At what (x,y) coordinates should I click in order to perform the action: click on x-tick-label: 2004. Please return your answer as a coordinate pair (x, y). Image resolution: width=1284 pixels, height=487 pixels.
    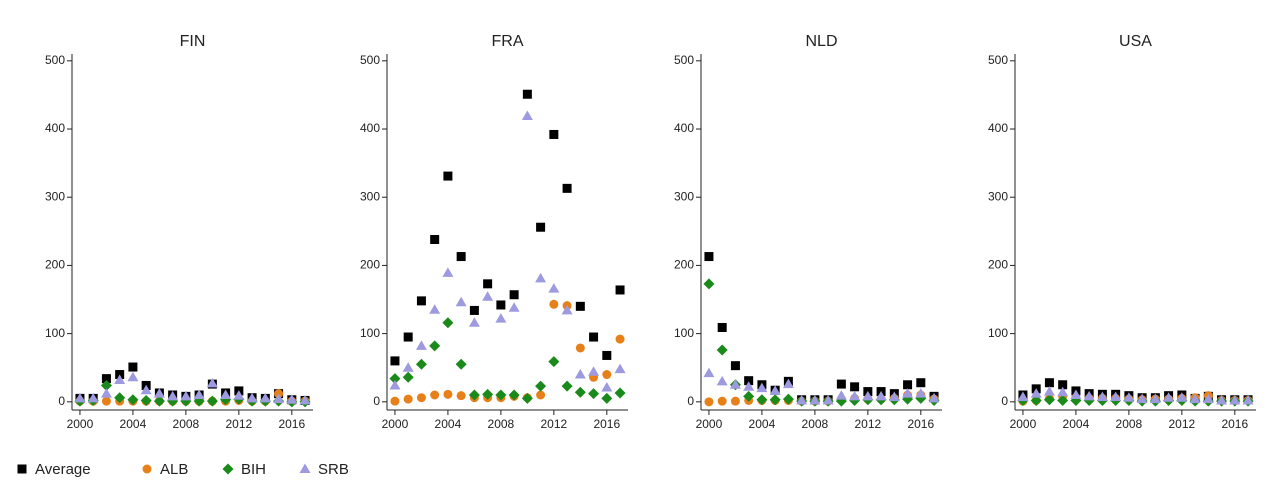
    Looking at the image, I should click on (133, 424).